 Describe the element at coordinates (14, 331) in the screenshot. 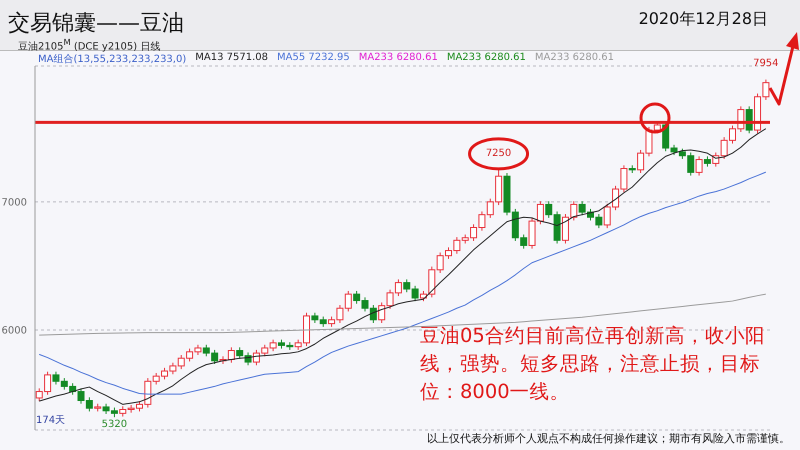

I see `y-tick-label: 6000` at that location.